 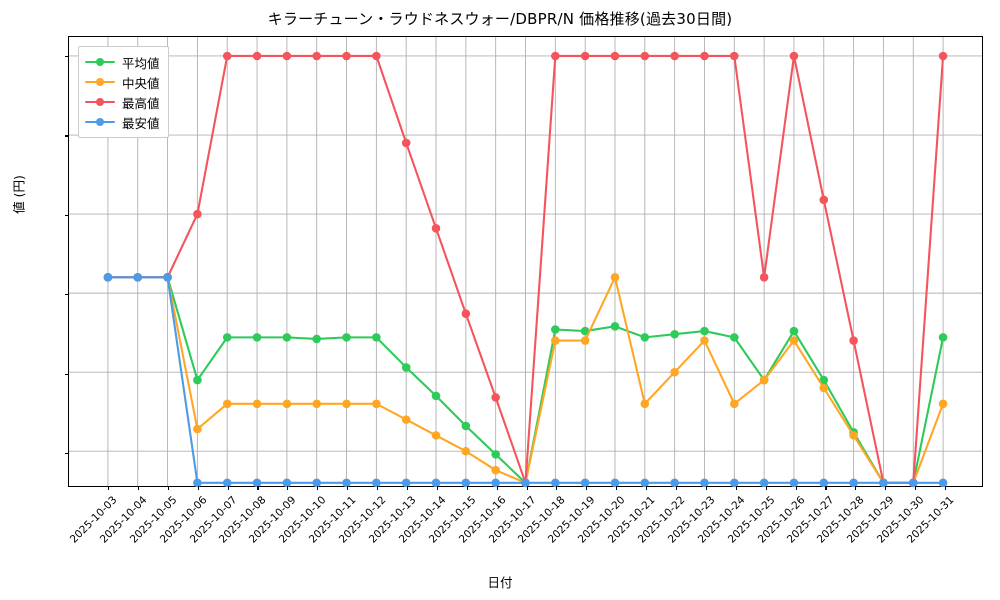 I want to click on legend-label: 最高値, so click(x=141, y=103).